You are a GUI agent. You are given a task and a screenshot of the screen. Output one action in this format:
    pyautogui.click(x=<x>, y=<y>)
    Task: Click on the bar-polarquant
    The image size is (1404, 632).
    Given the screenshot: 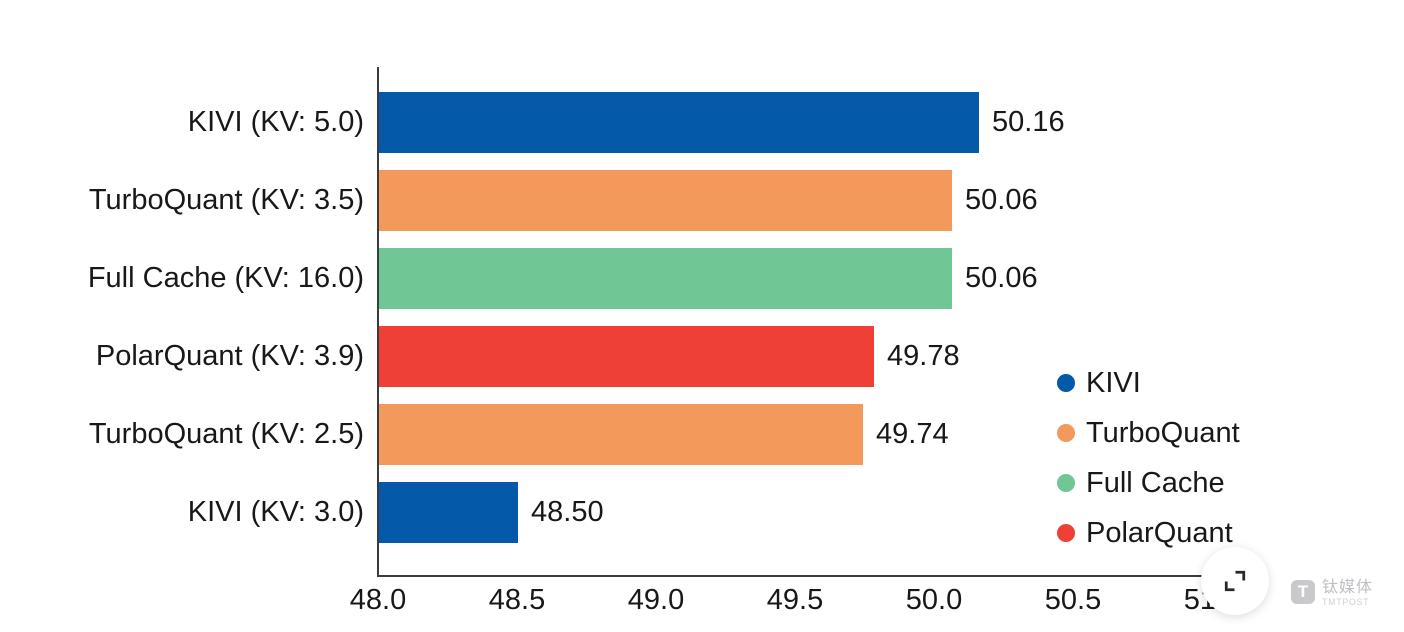 What is the action you would take?
    pyautogui.click(x=626, y=356)
    